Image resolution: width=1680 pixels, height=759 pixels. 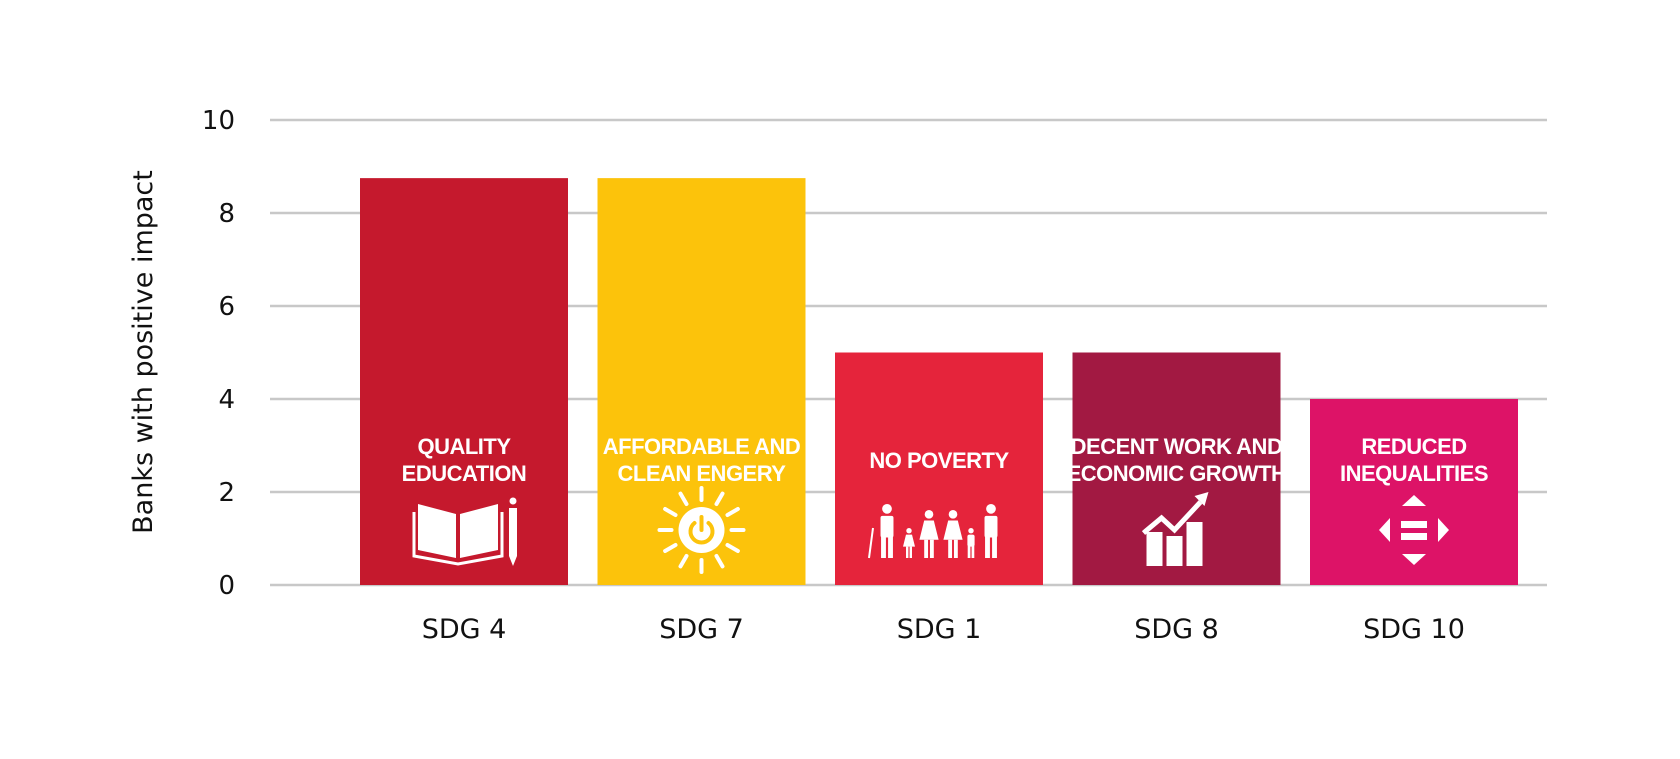 I want to click on x-tick-label: SDG 4, so click(x=464, y=629).